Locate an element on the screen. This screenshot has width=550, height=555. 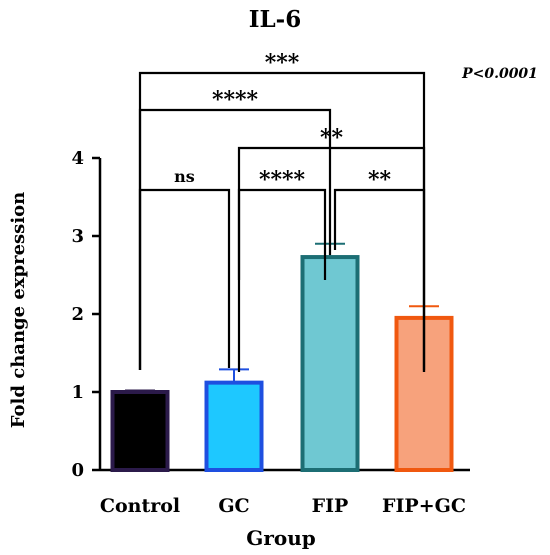
x-tick-label: Control is located at coordinates (140, 506).